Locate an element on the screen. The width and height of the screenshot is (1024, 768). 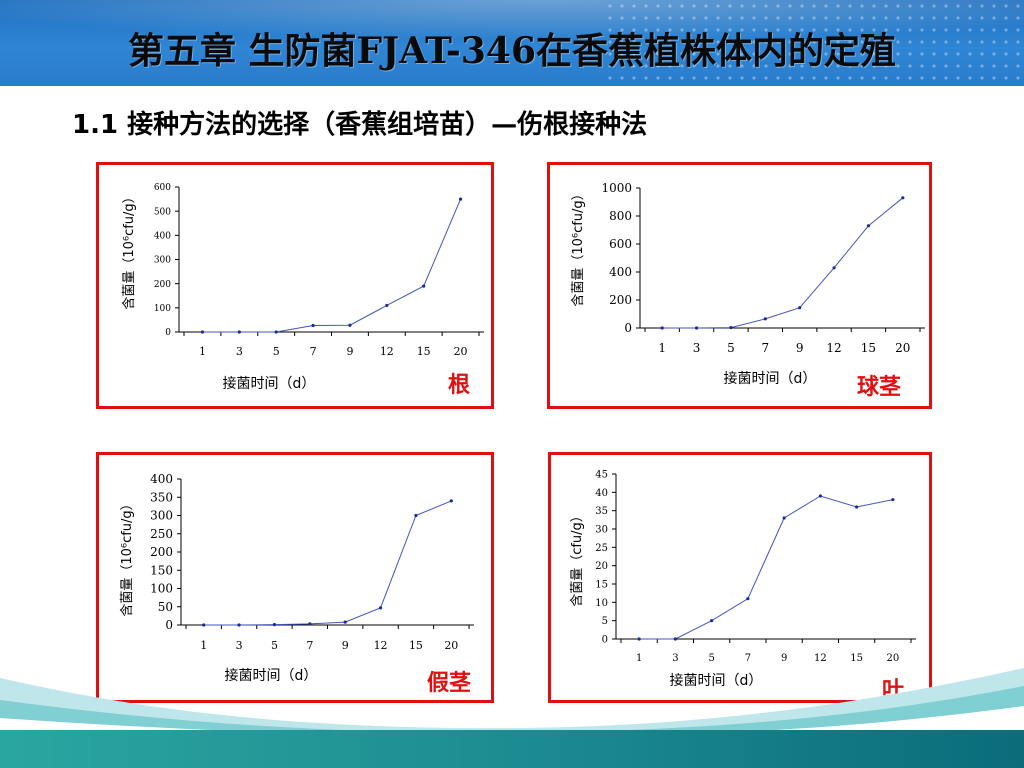
section-subtitle: 1.1 接种方法的选择（香蕉组培苗）—伤根接种法 is located at coordinates (360, 125).